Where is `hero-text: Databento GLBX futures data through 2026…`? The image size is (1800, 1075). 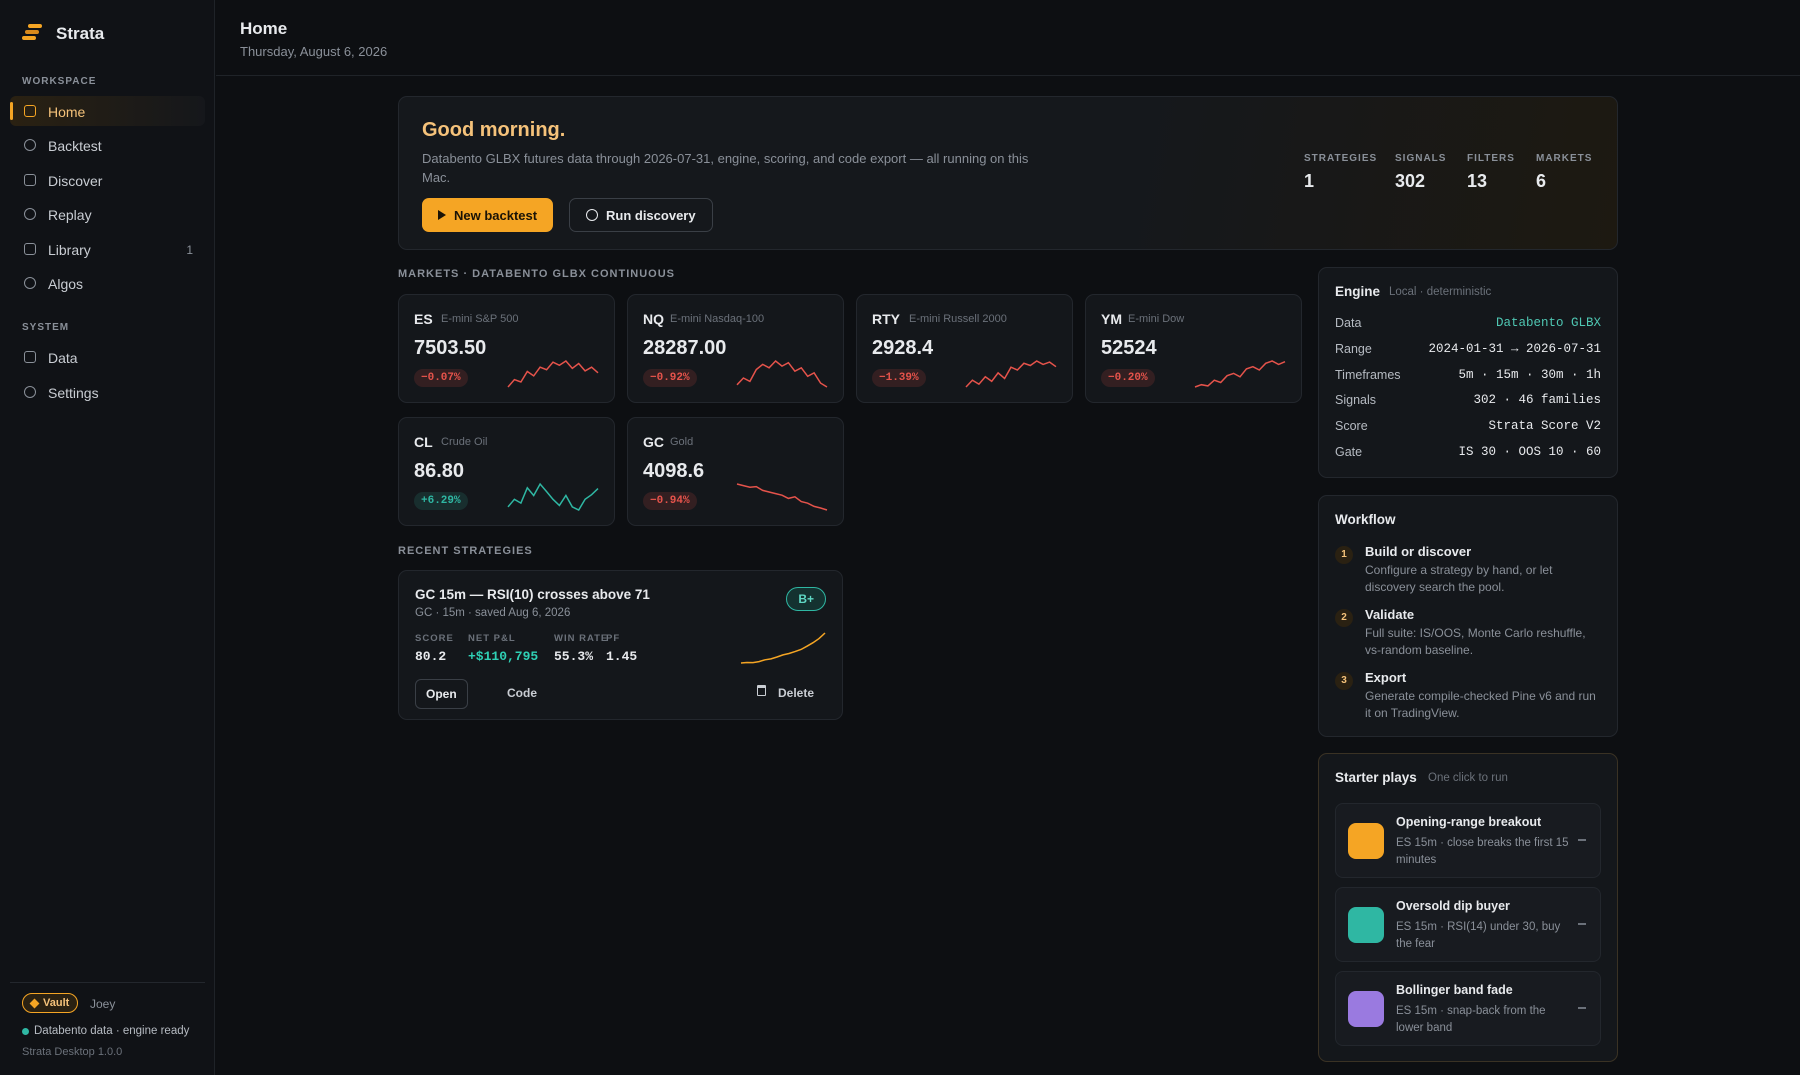 hero-text: Databento GLBX futures data through 2026… is located at coordinates (725, 168).